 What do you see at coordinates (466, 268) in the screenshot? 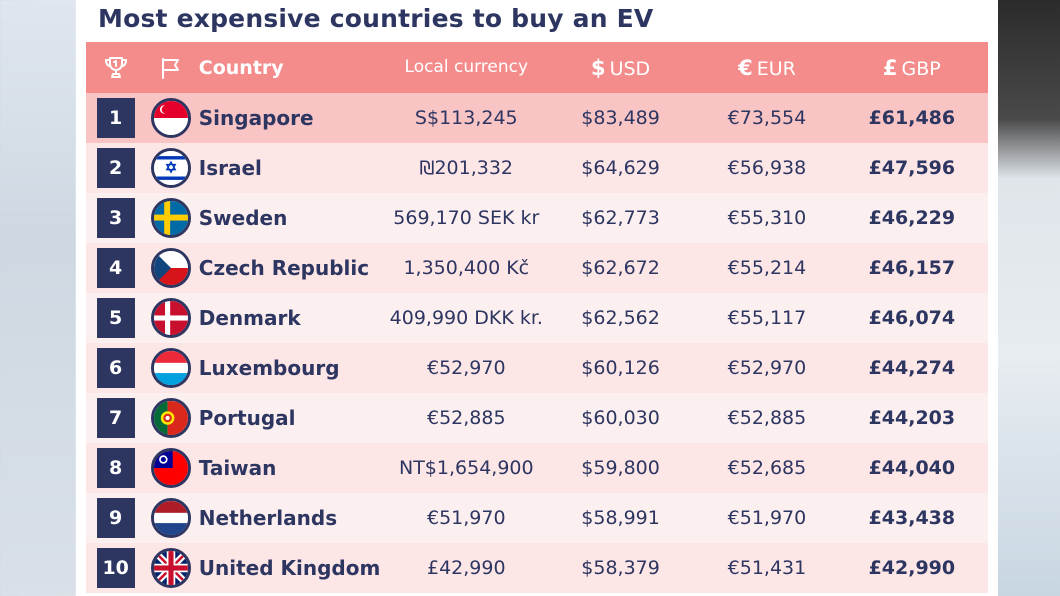
I see `local-price-cell: 1,350,400 Kč` at bounding box center [466, 268].